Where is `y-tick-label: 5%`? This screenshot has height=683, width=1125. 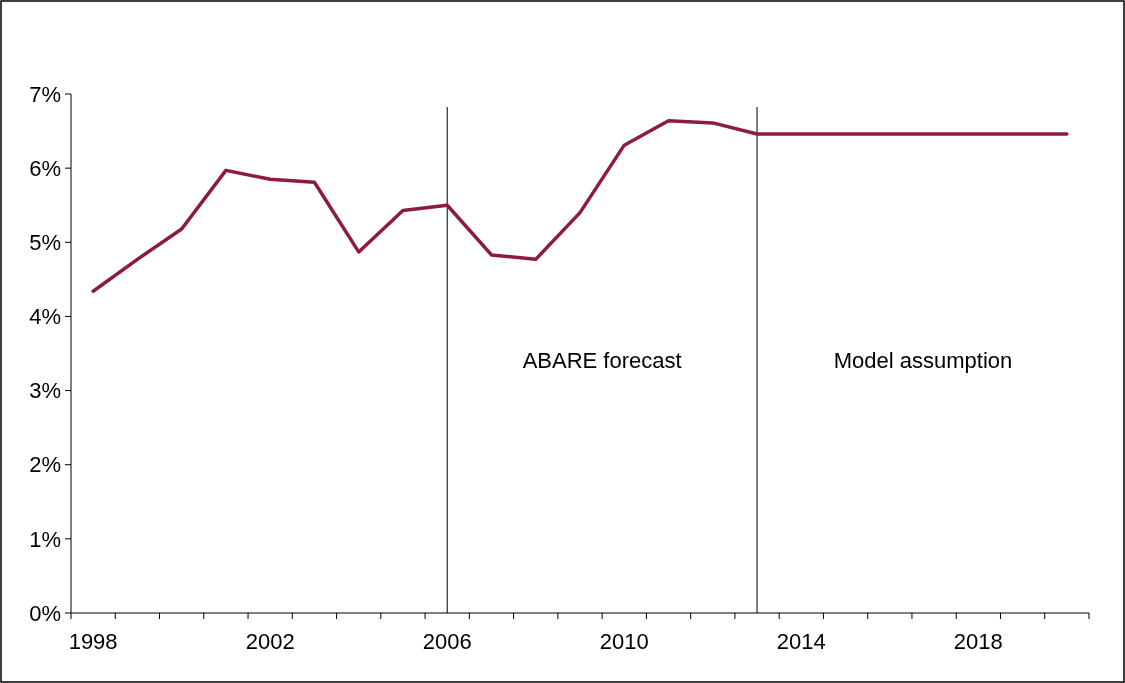 y-tick-label: 5% is located at coordinates (45, 242).